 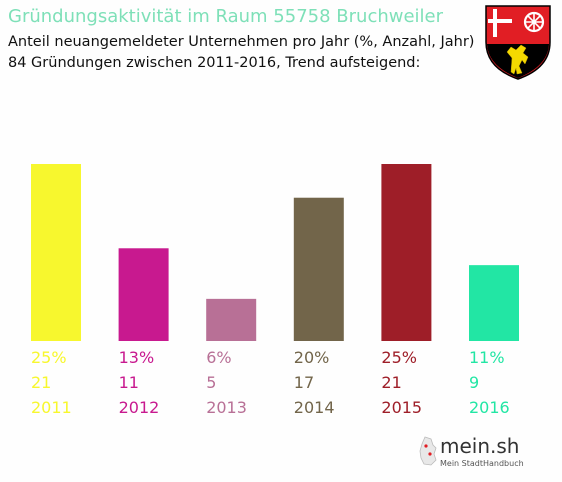 What do you see at coordinates (406, 252) in the screenshot?
I see `bar-2015` at bounding box center [406, 252].